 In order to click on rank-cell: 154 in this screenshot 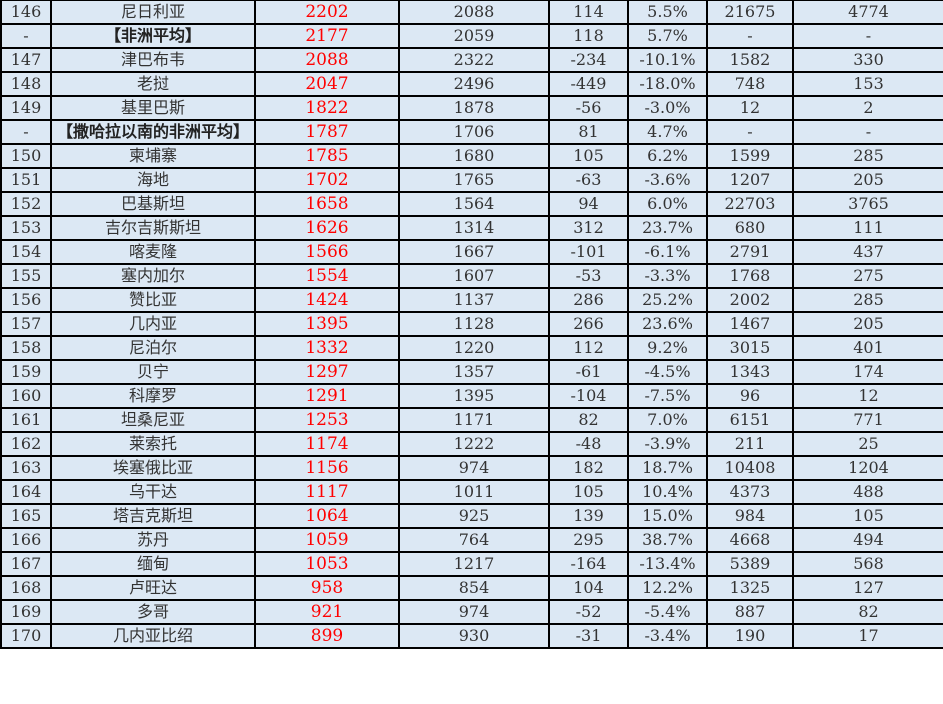, I will do `click(26, 252)`.